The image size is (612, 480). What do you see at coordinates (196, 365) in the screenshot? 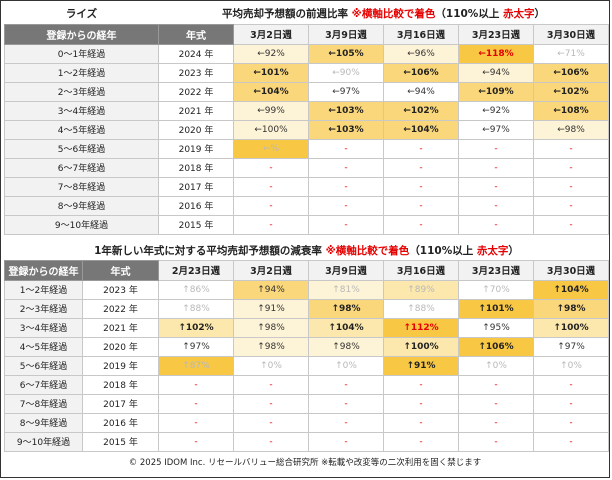
I see `value-cell: ↑87%` at bounding box center [196, 365].